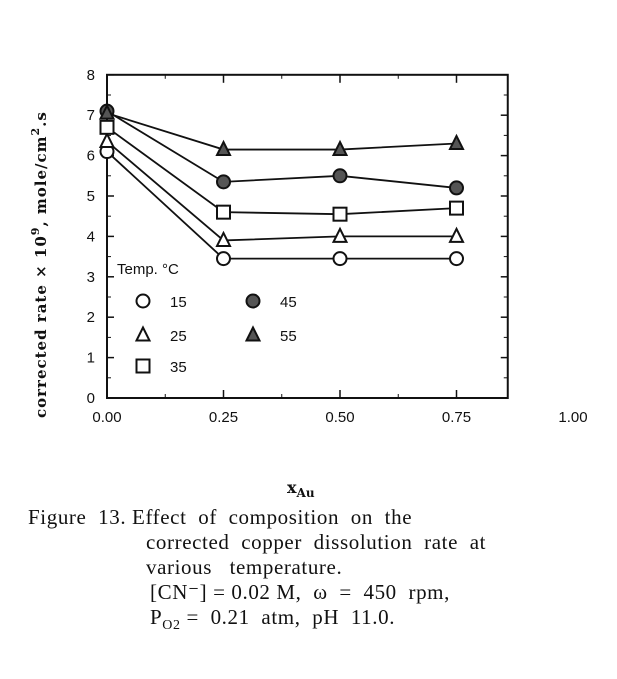  What do you see at coordinates (178, 302) in the screenshot?
I see `legend-label: 15` at bounding box center [178, 302].